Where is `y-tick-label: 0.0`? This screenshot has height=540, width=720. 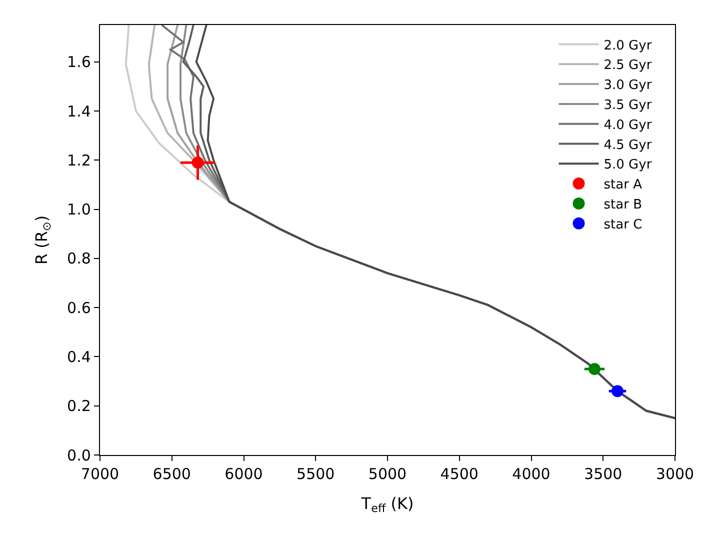
y-tick-label: 0.0 is located at coordinates (79, 455).